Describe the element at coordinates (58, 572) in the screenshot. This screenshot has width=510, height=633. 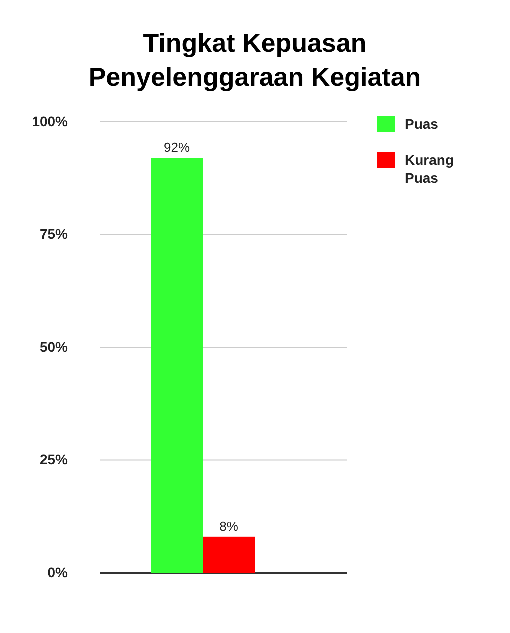
I see `y-tick-label: 0%` at that location.